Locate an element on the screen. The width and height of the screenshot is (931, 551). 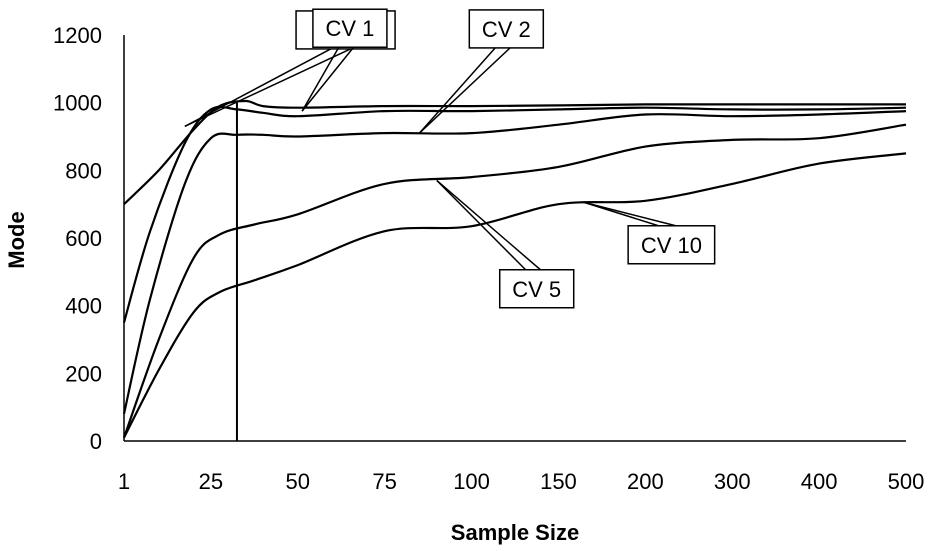
x-tick-label: 50 is located at coordinates (298, 481).